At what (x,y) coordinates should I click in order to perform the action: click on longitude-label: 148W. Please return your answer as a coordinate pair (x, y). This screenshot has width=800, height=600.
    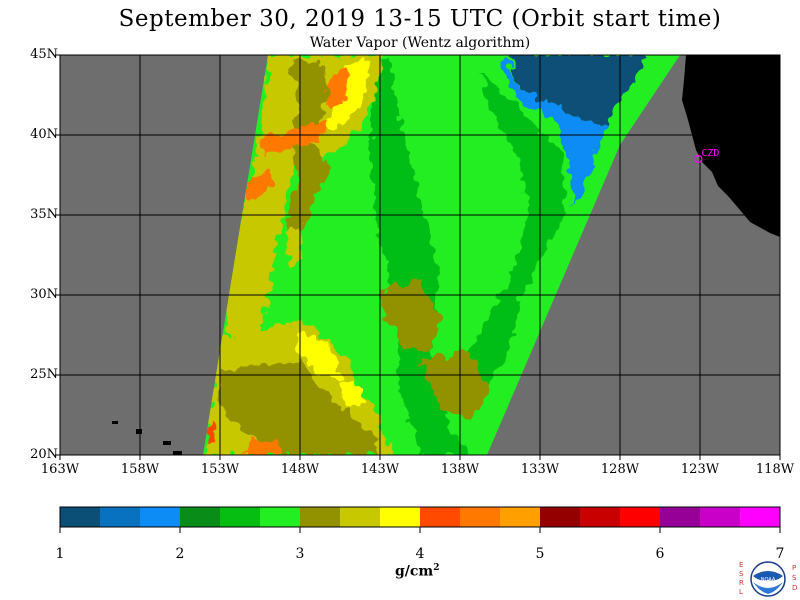
    Looking at the image, I should click on (300, 469).